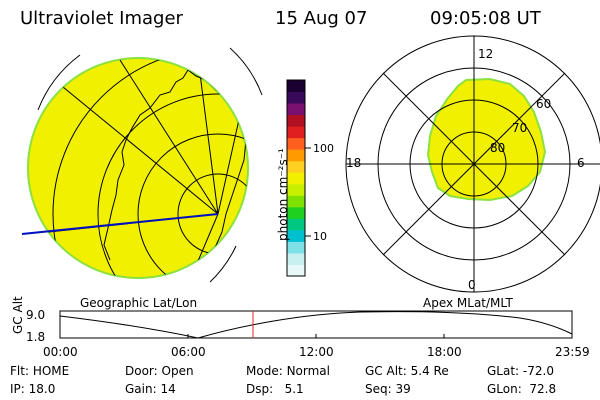  What do you see at coordinates (444, 352) in the screenshot?
I see `altitude-xtick: 18:00` at bounding box center [444, 352].